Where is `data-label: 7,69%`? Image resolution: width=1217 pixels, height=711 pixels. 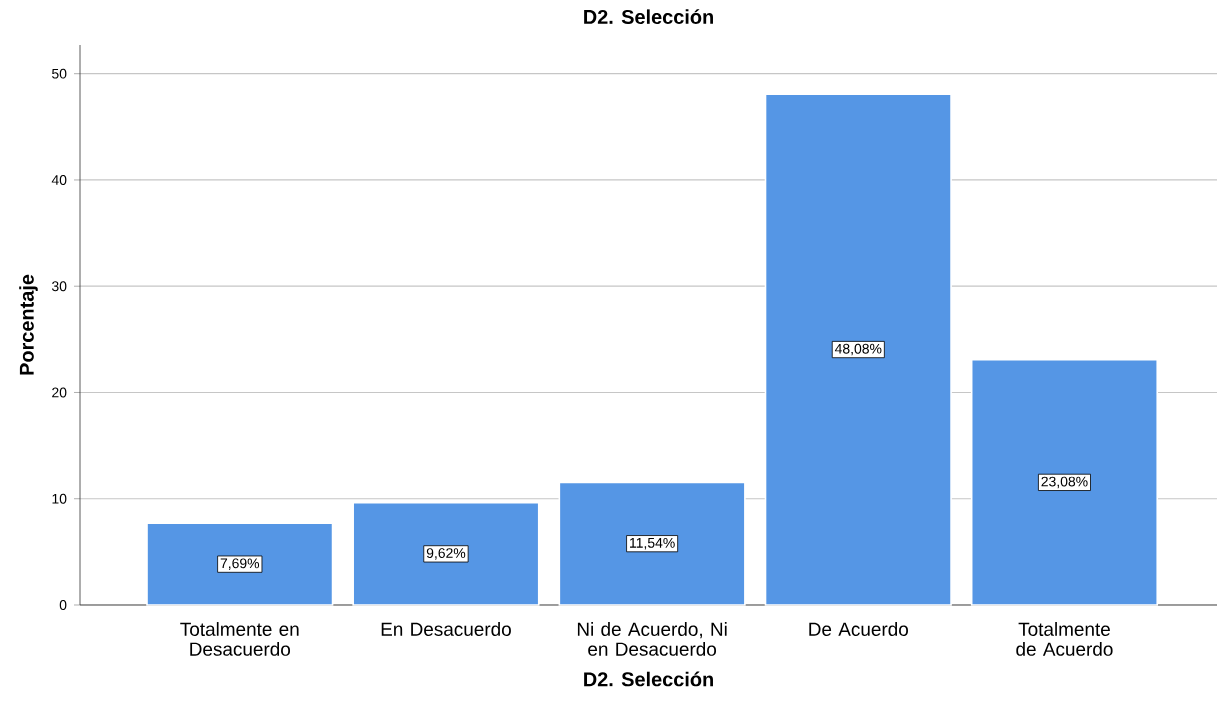 data-label: 7,69% is located at coordinates (240, 564).